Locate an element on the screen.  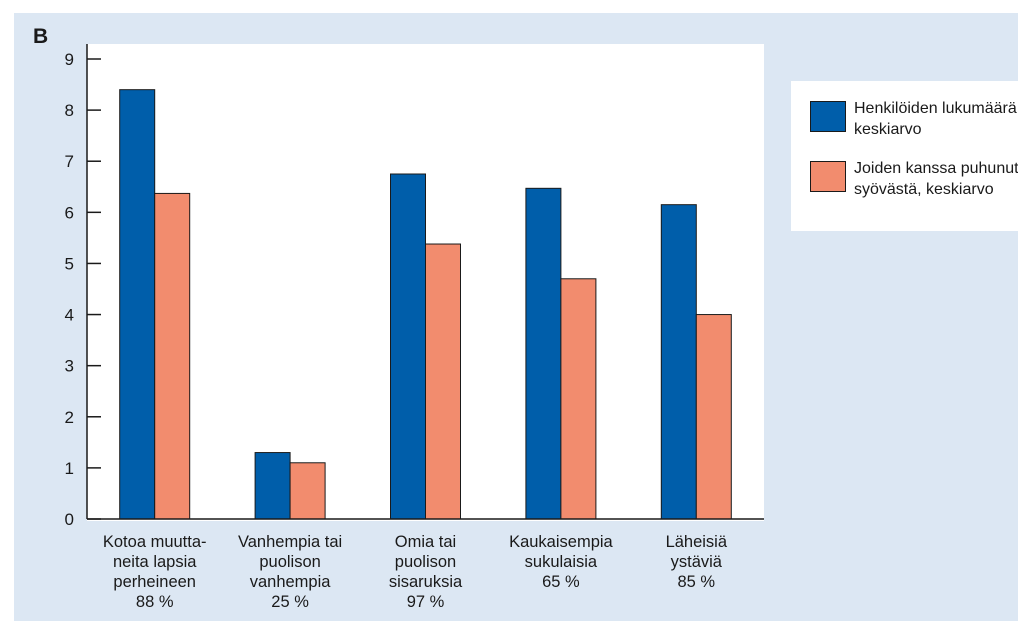
y-tick-label: 8 is located at coordinates (69, 110).